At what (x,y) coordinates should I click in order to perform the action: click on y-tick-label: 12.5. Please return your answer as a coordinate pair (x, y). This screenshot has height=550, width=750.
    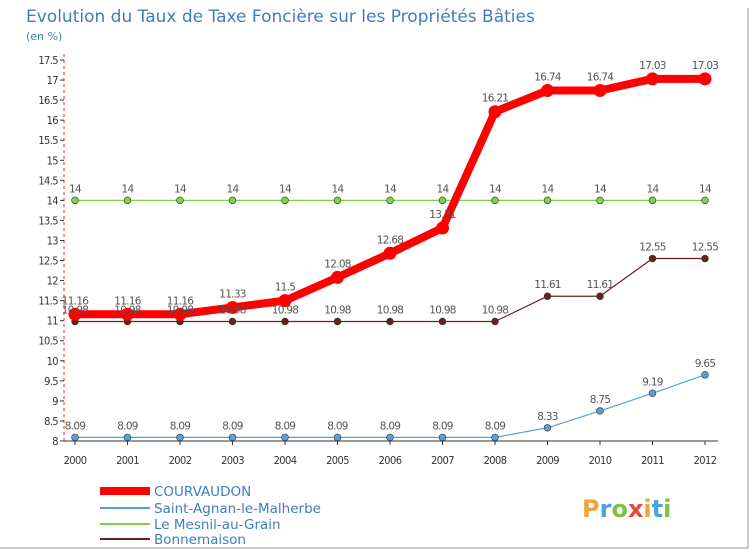
    Looking at the image, I should click on (48, 261).